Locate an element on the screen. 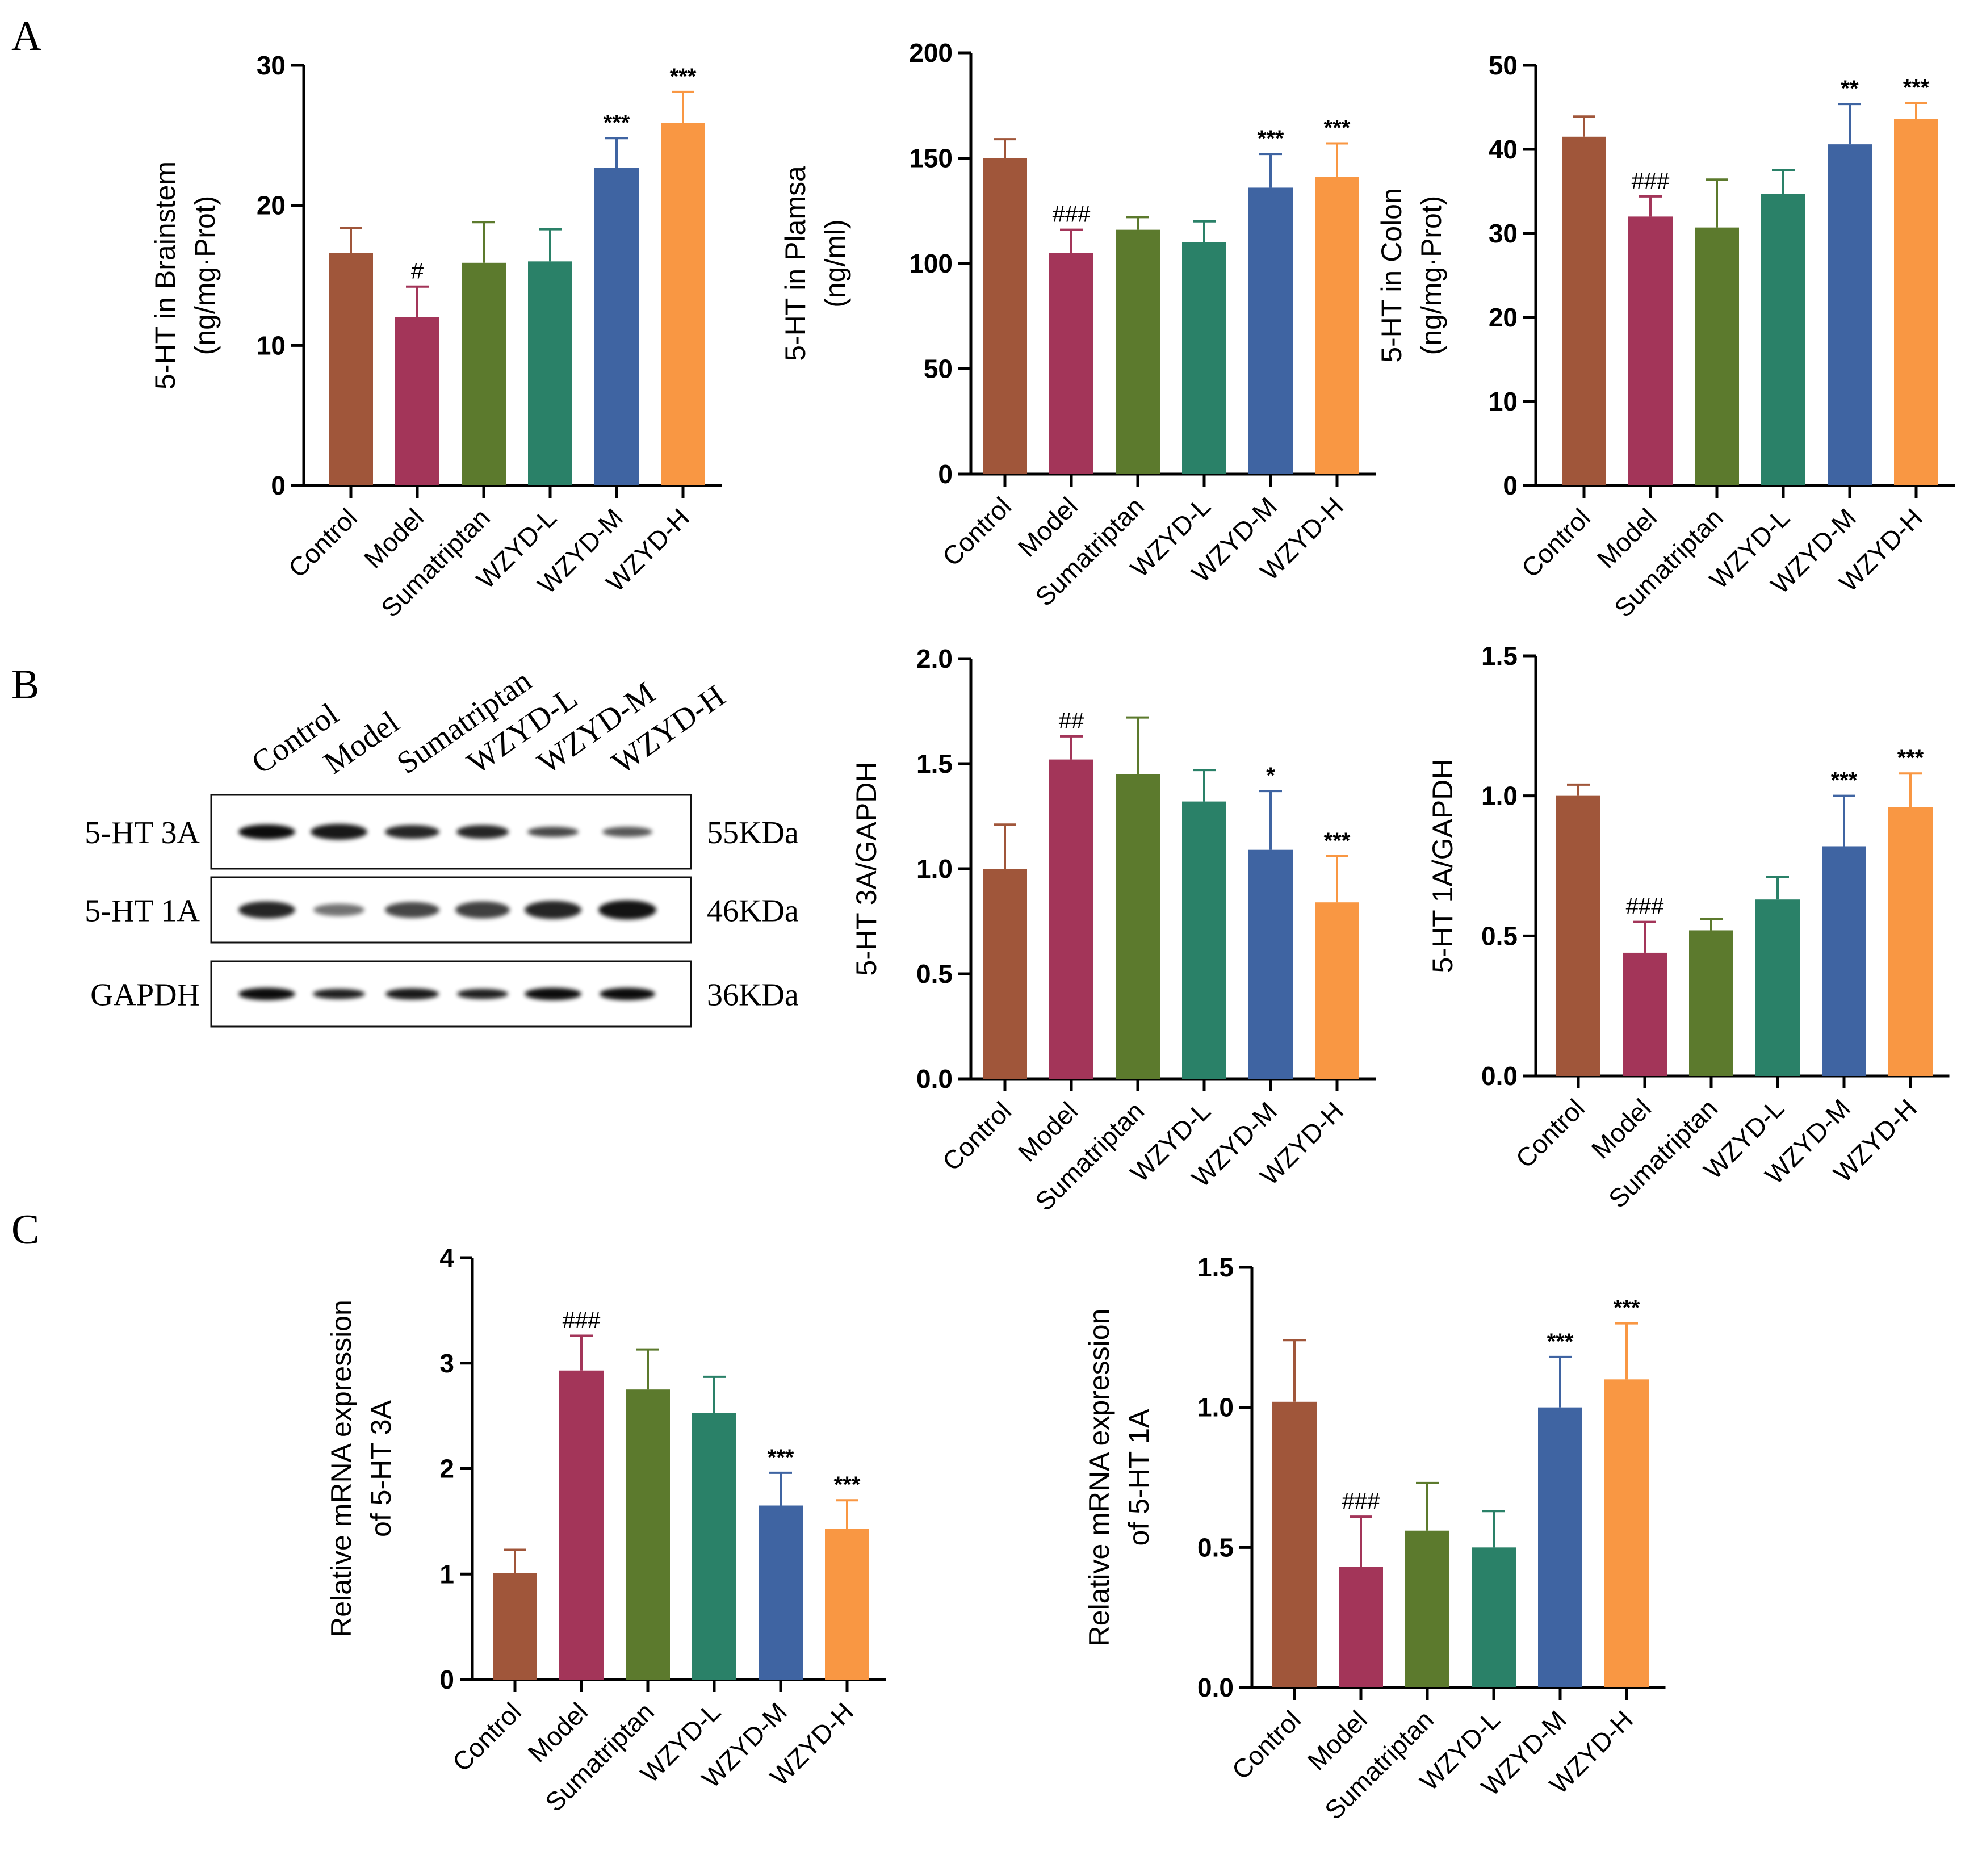 This screenshot has width=1982, height=1876. y-tick-label: 2.0 is located at coordinates (934, 659).